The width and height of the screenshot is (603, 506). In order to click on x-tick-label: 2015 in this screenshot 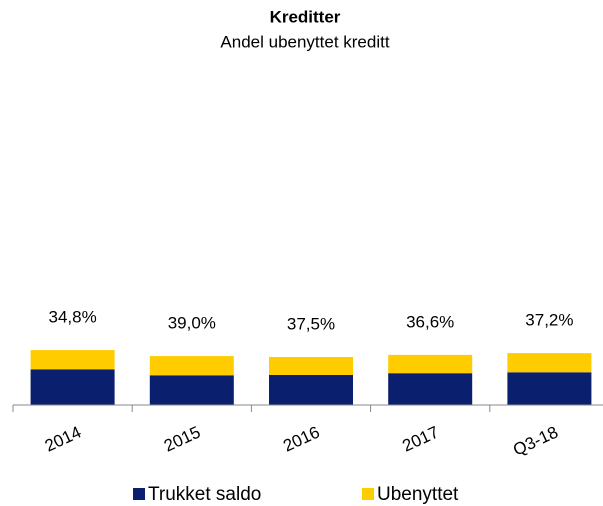, I will do `click(182, 438)`.